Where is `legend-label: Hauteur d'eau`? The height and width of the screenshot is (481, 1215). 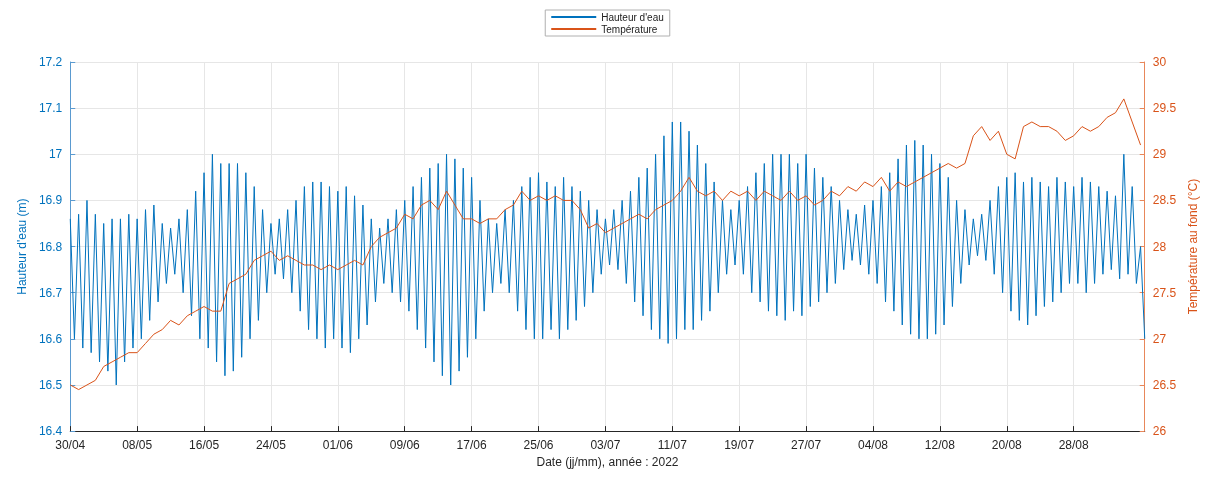
legend-label: Hauteur d'eau is located at coordinates (632, 17).